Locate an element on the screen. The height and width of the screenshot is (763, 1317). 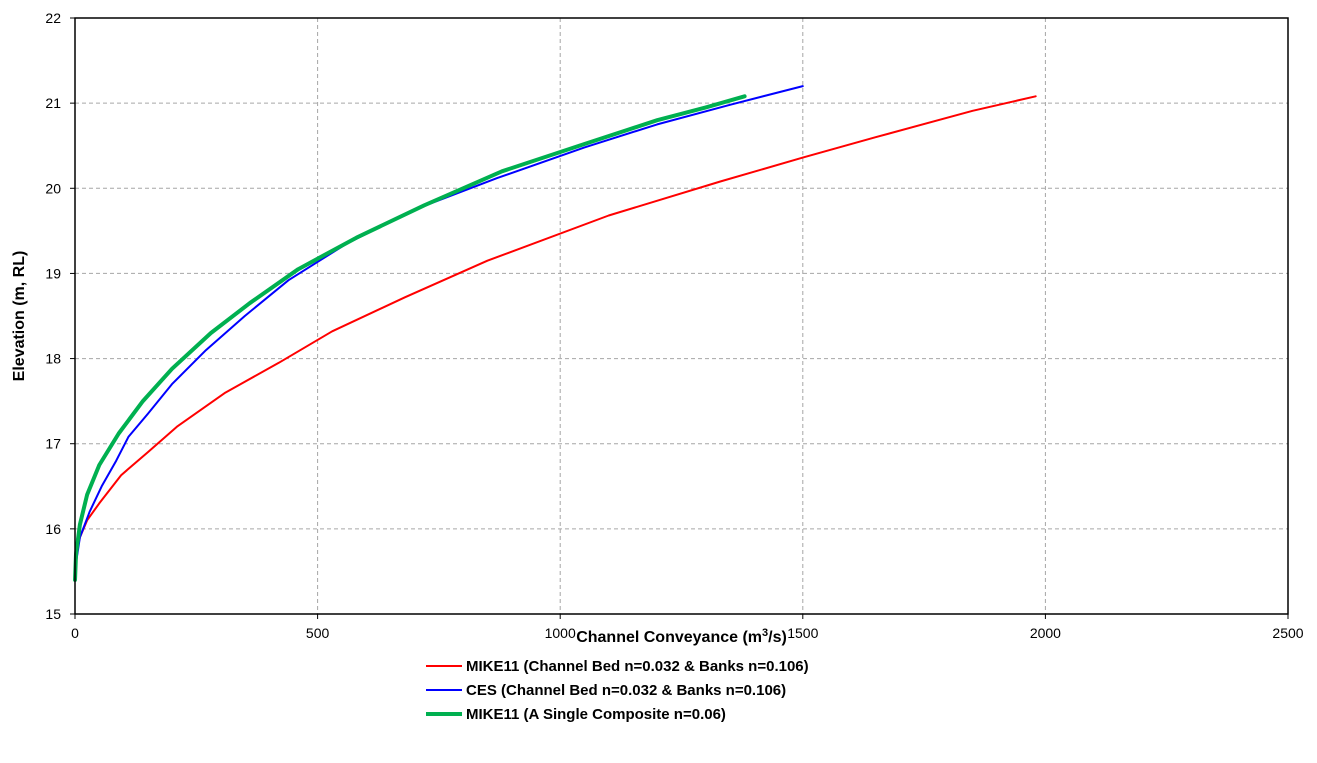
y-tick-label: 20 is located at coordinates (53, 188).